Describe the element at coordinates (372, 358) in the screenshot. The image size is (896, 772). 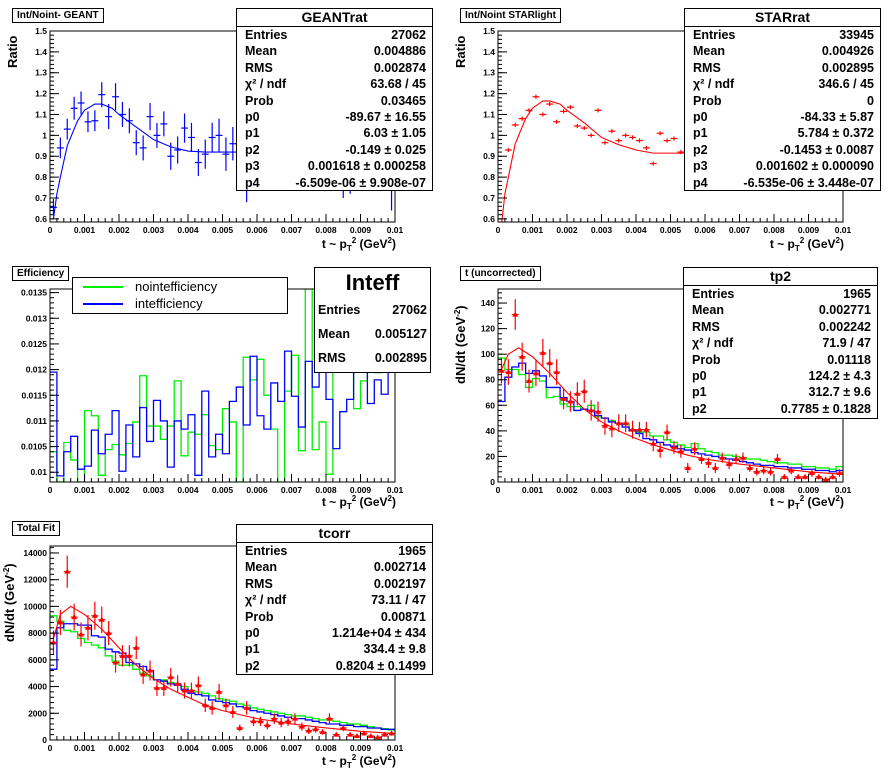
I see `stats-row: RMS 0.002895` at that location.